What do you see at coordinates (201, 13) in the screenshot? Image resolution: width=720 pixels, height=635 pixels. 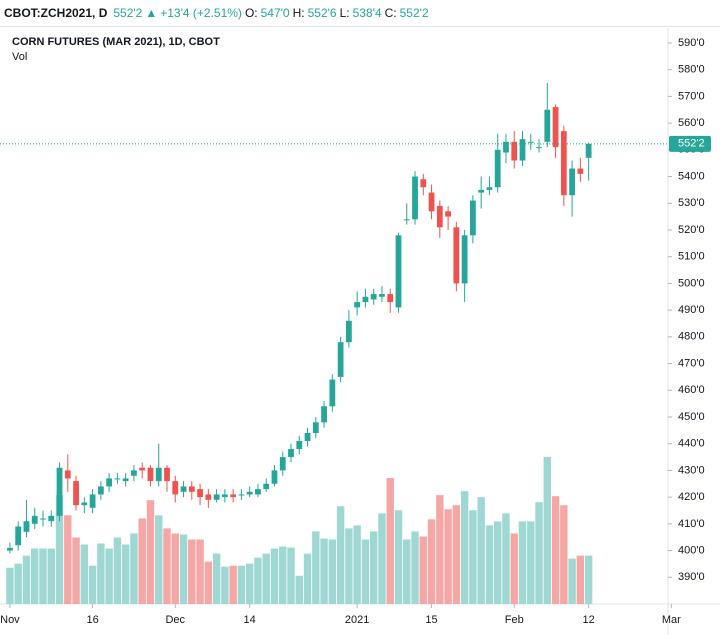 I see `change: +13'4 (+2.51%)` at bounding box center [201, 13].